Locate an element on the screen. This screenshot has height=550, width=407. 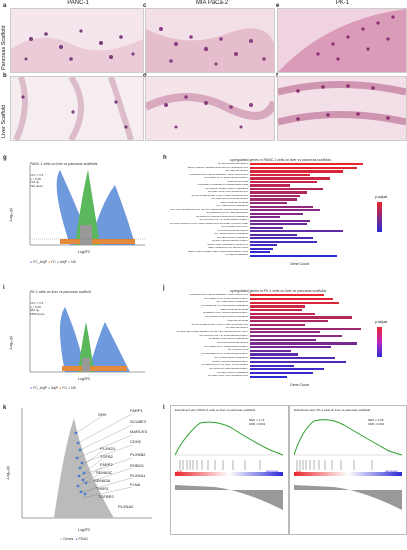
volcano-plot-k is located at coordinates (86, 463).